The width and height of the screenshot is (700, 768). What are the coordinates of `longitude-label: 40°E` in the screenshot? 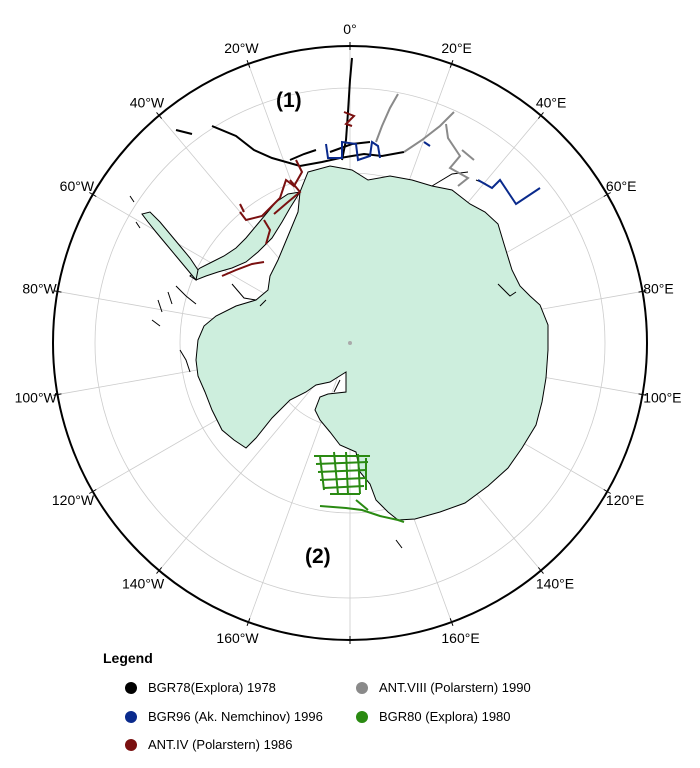 It's located at (551, 102).